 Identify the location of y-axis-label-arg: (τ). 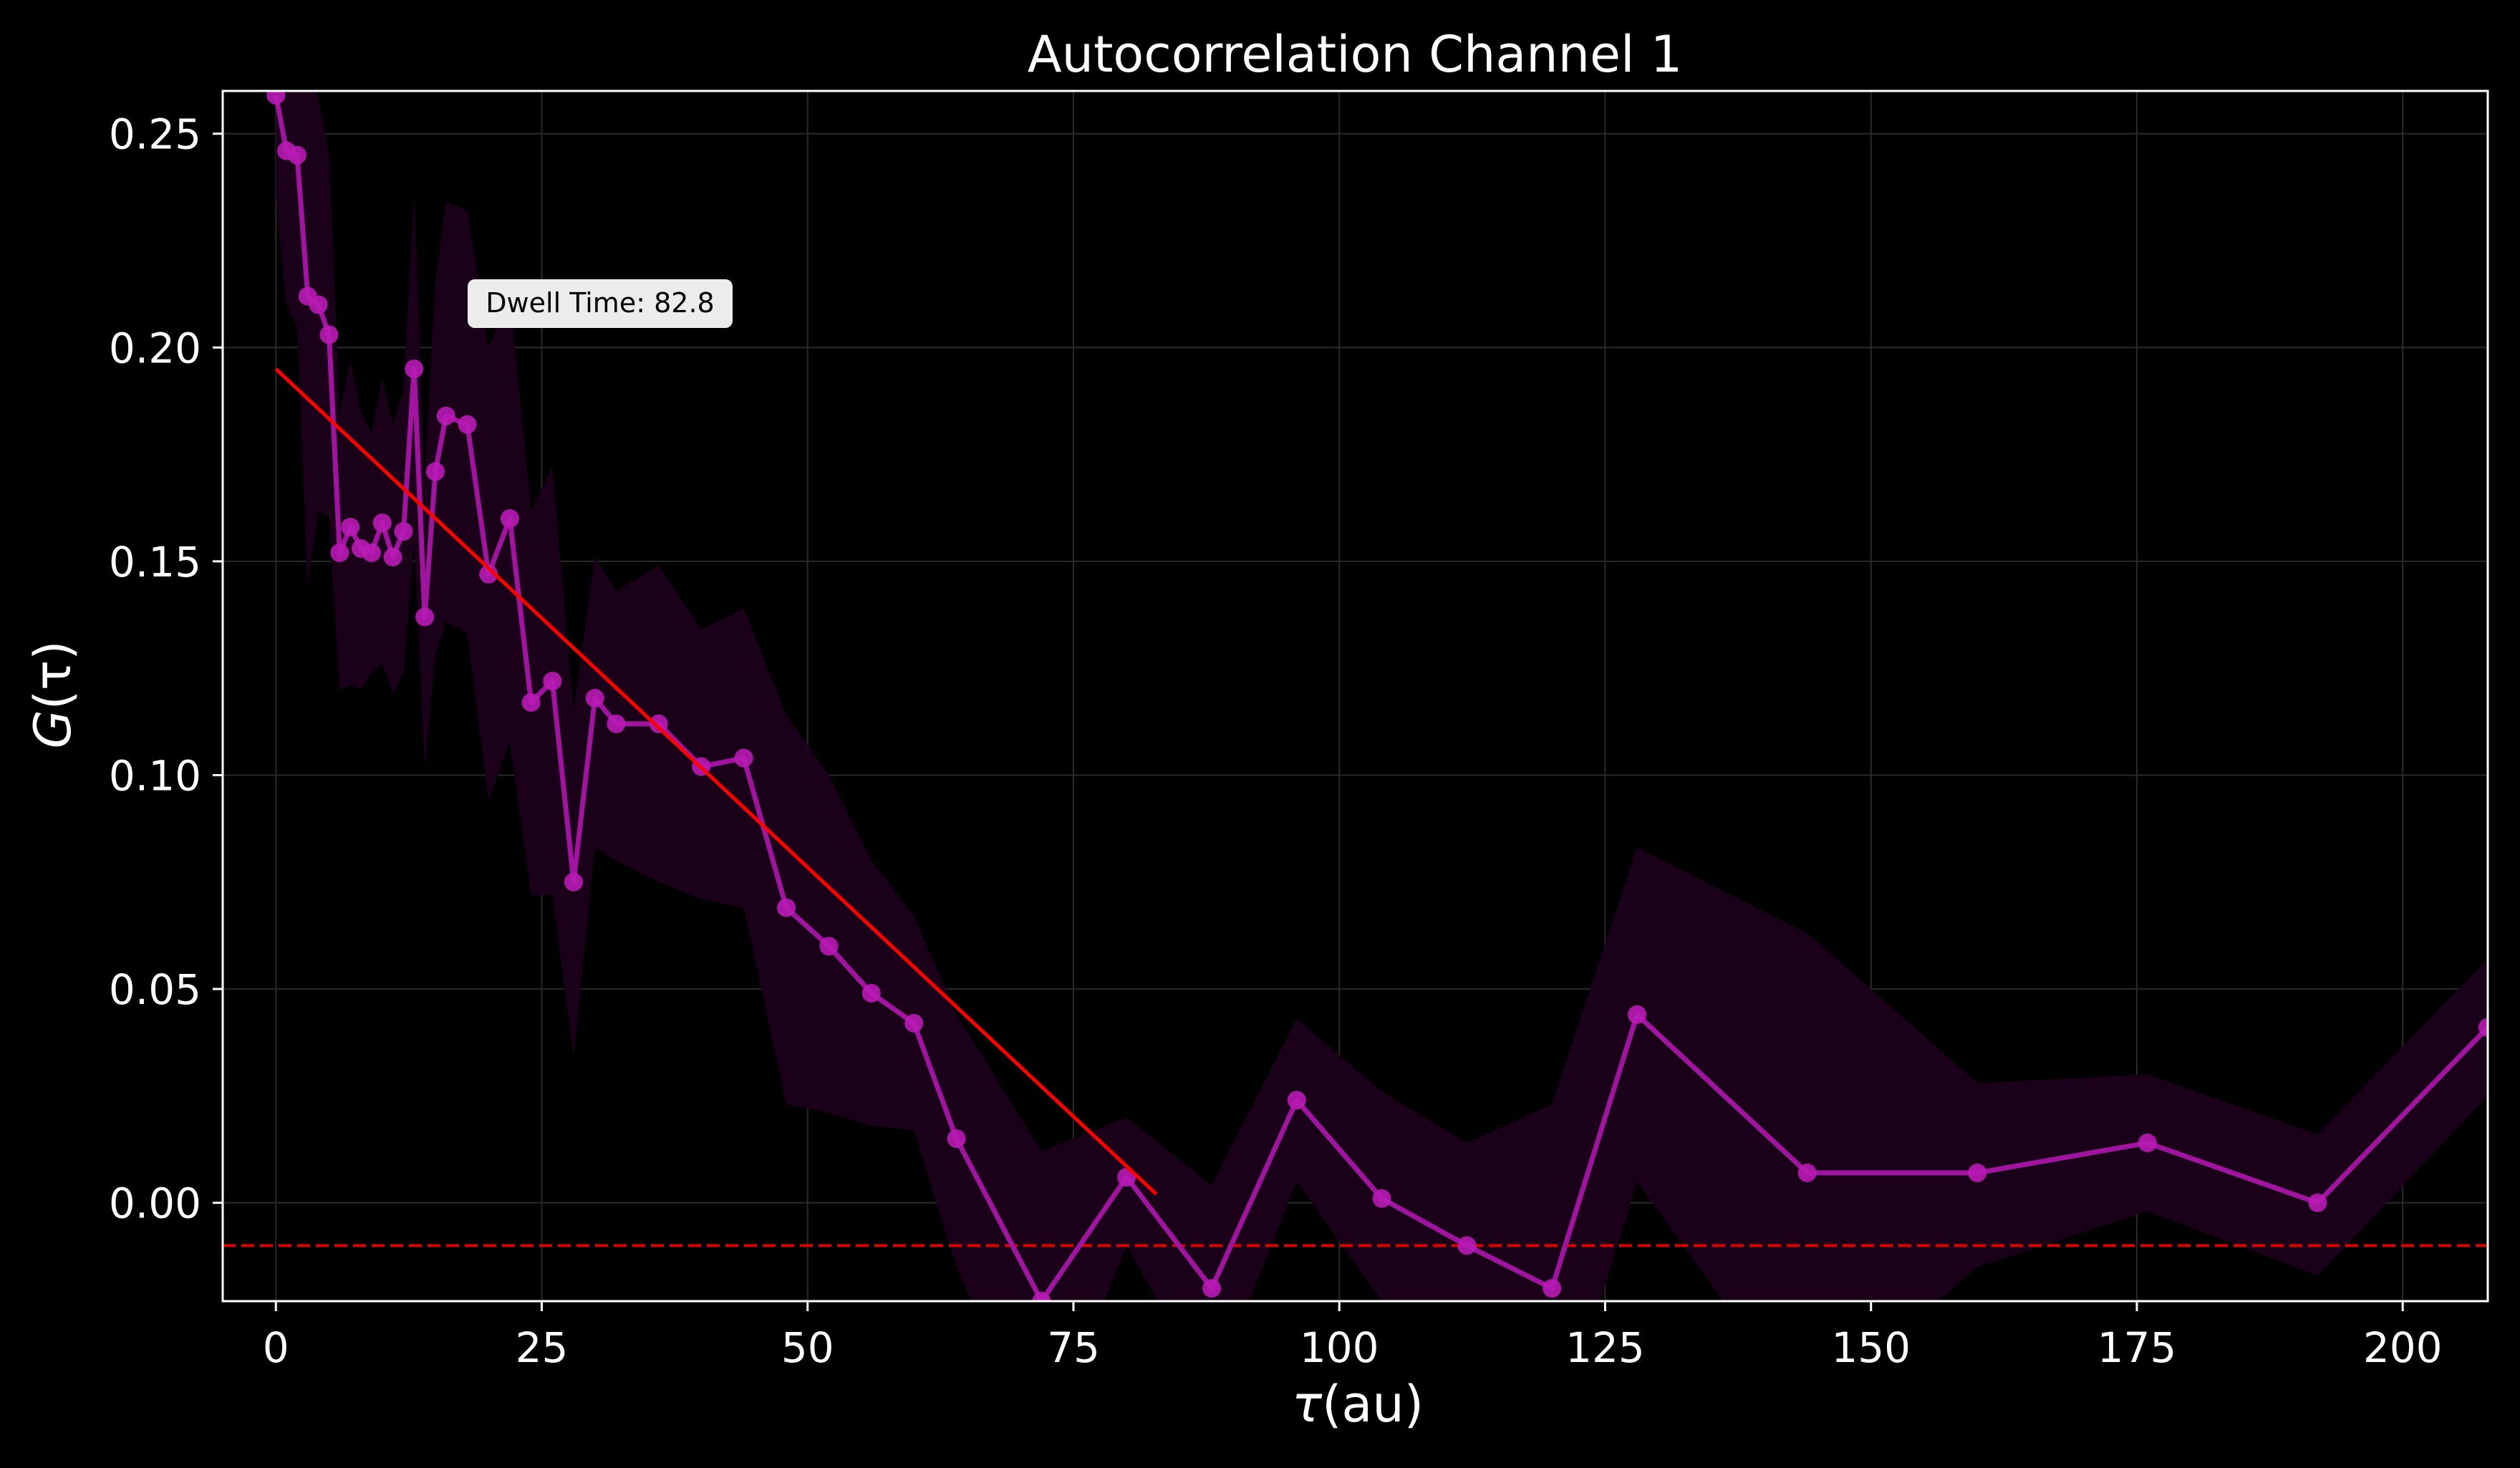
(53, 675).